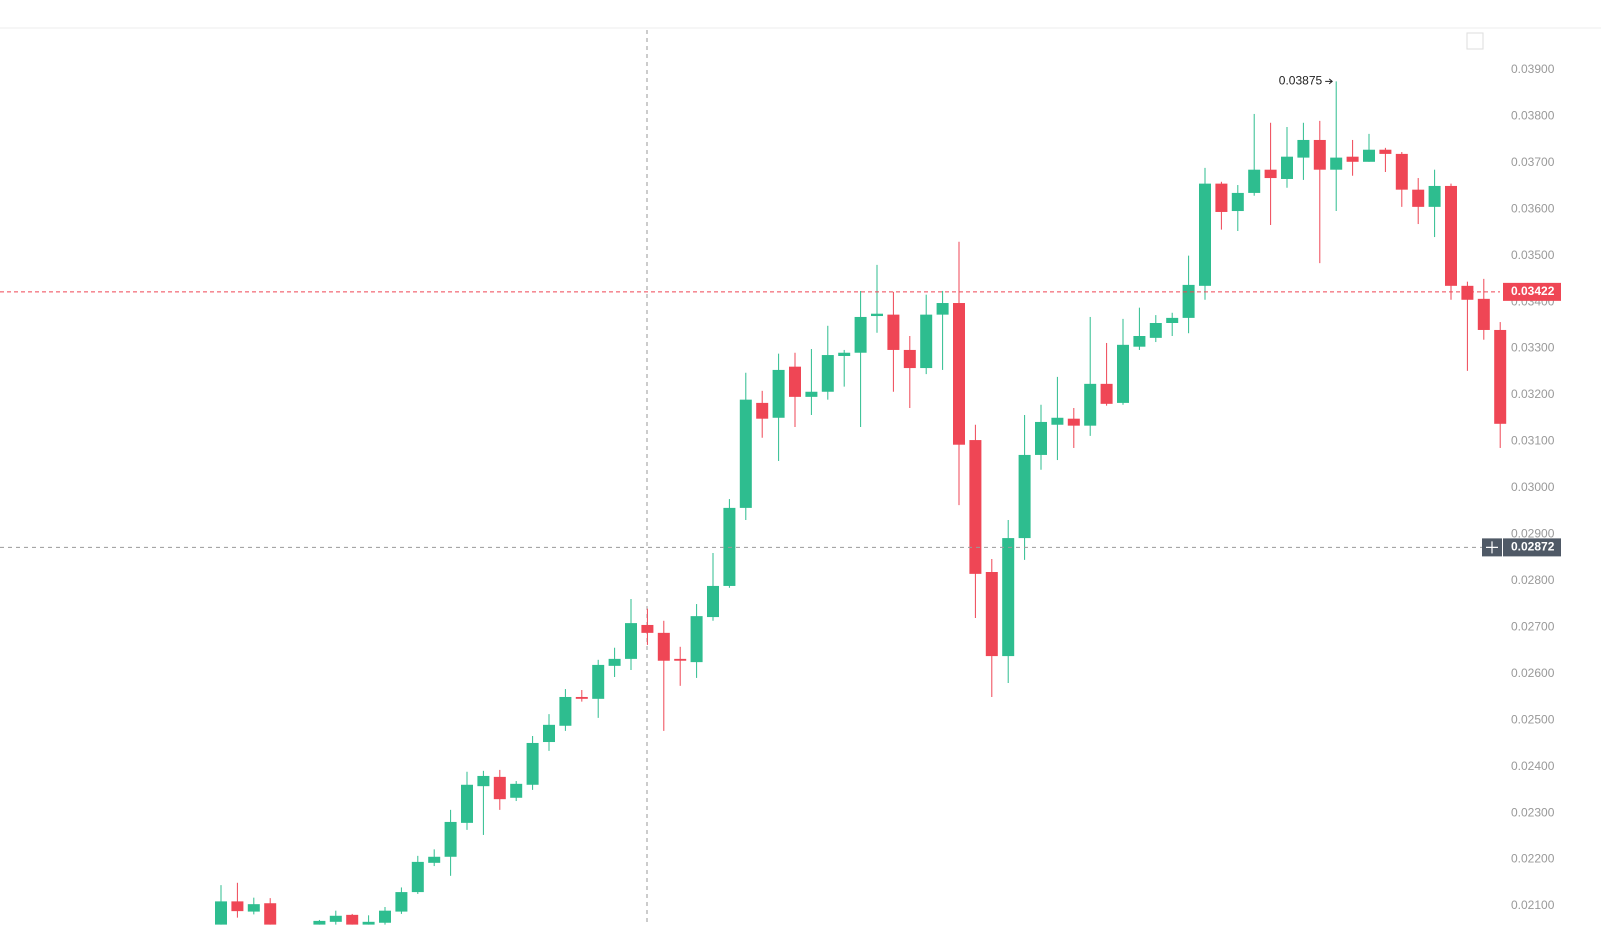  Describe the element at coordinates (1329, 81) in the screenshot. I see `high-arrow` at that location.